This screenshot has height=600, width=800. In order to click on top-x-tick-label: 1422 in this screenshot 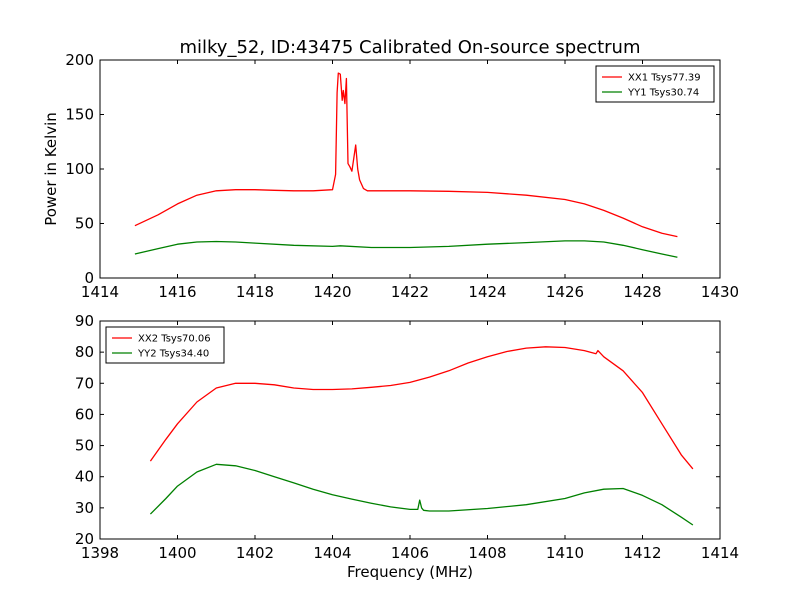, I will do `click(410, 292)`.